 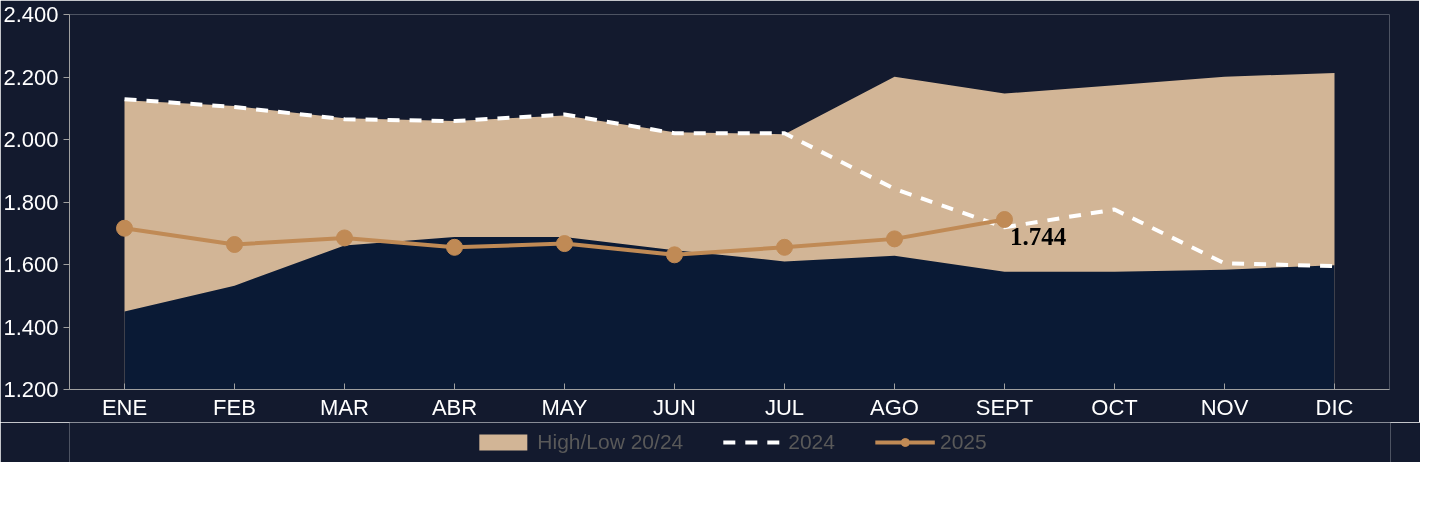 I want to click on y-tick-label: 1.400, so click(x=31, y=327).